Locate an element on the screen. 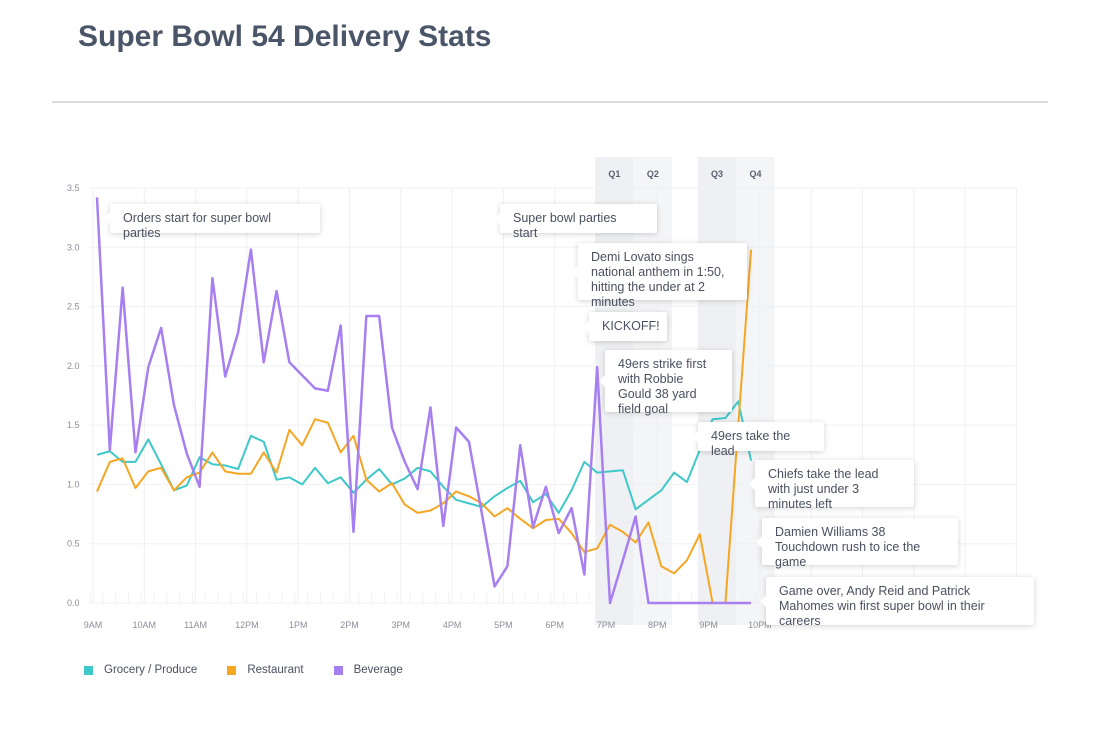  legend-item-restaurant: Restaurant is located at coordinates (265, 670).